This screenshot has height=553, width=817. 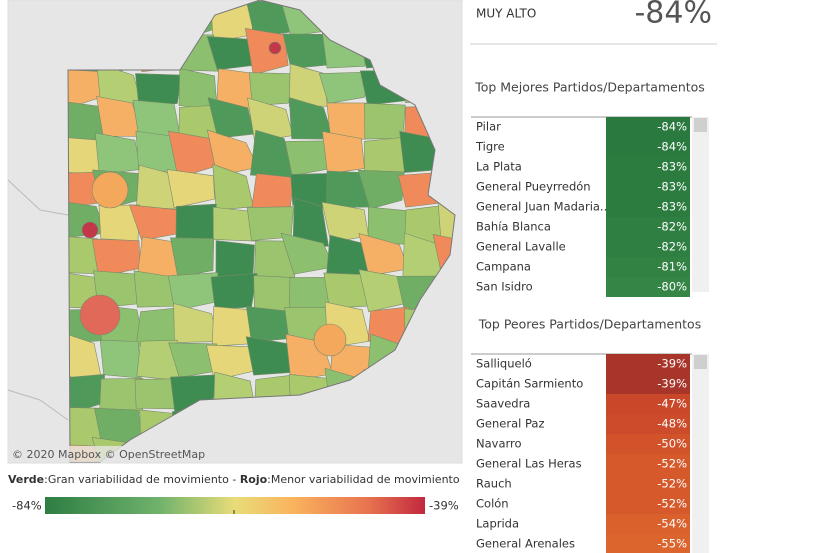 What do you see at coordinates (490, 147) in the screenshot?
I see `row-name: Tigre` at bounding box center [490, 147].